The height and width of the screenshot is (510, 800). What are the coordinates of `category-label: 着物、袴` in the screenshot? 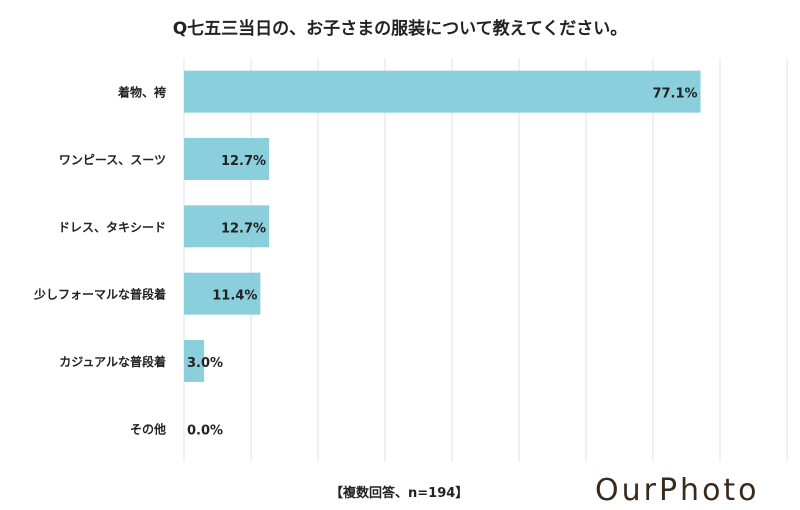 It's located at (142, 92).